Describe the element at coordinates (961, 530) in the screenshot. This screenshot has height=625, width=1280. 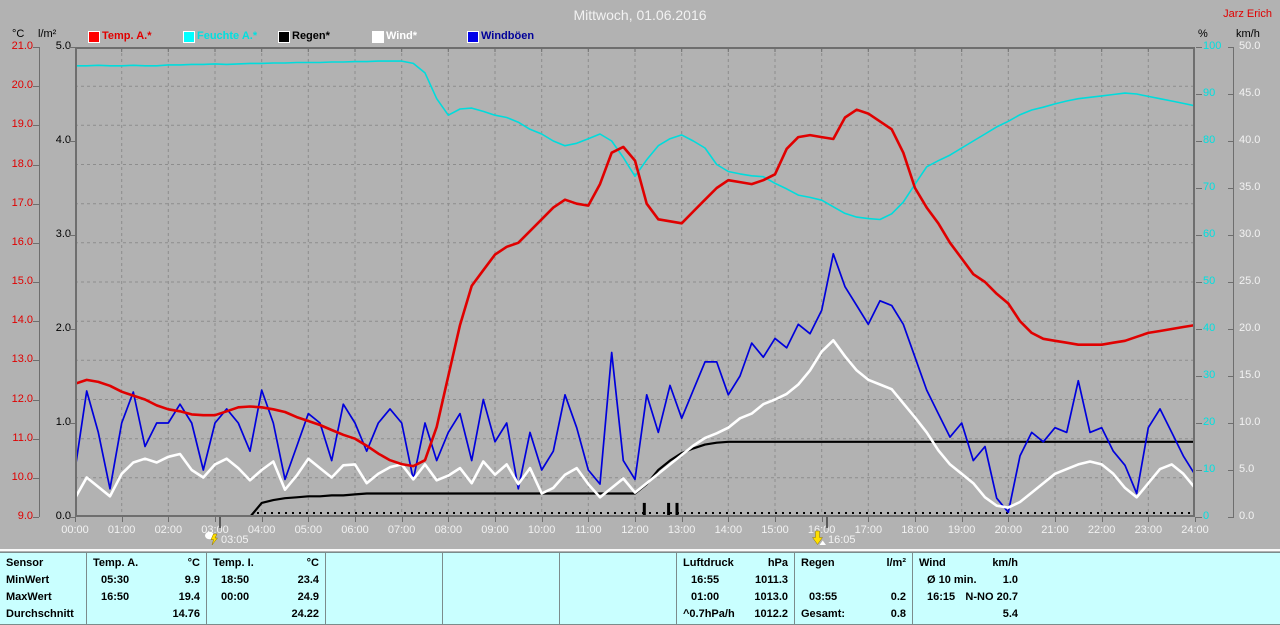
I see `x-axis-time-label: 19:00` at that location.